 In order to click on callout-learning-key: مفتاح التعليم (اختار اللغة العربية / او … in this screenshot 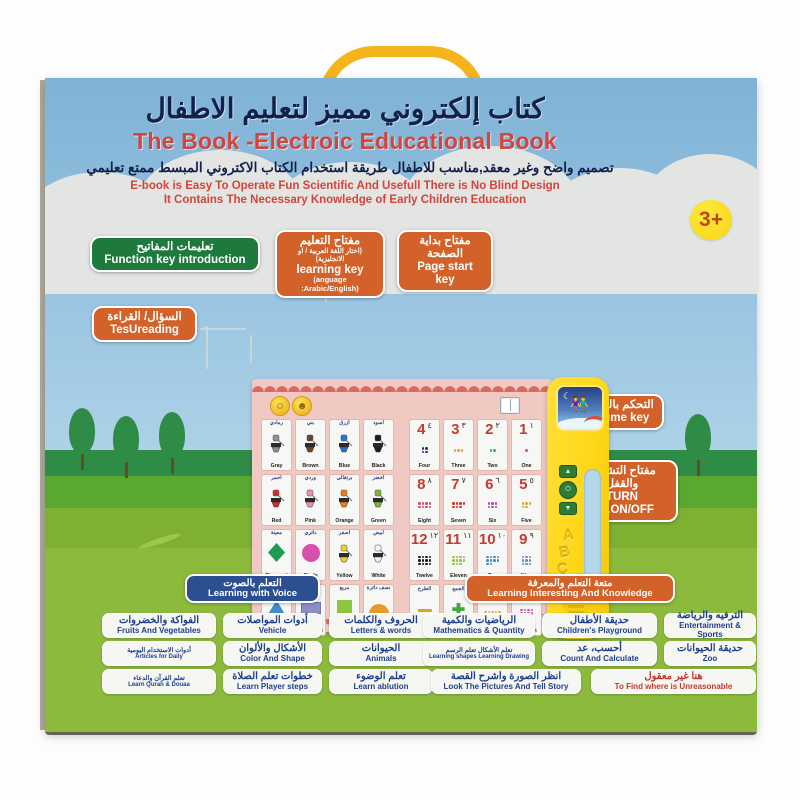, I will do `click(330, 264)`.